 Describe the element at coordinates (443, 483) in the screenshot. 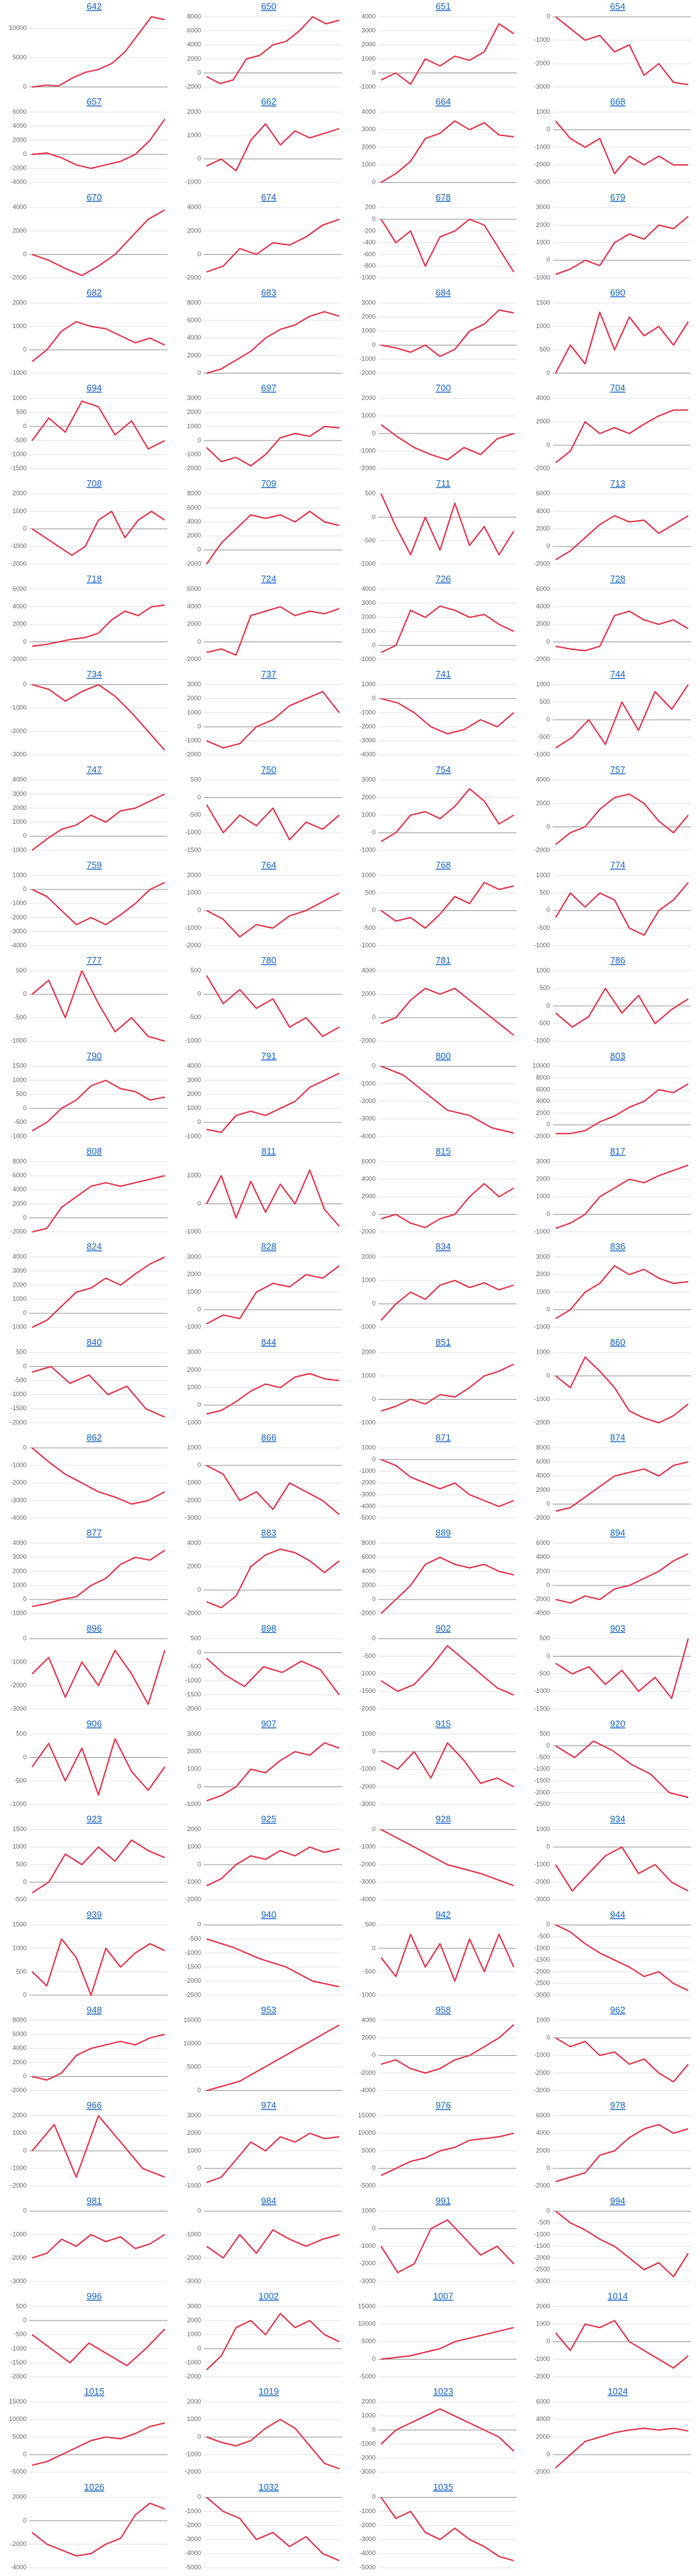

I see `chart-title: 711` at that location.